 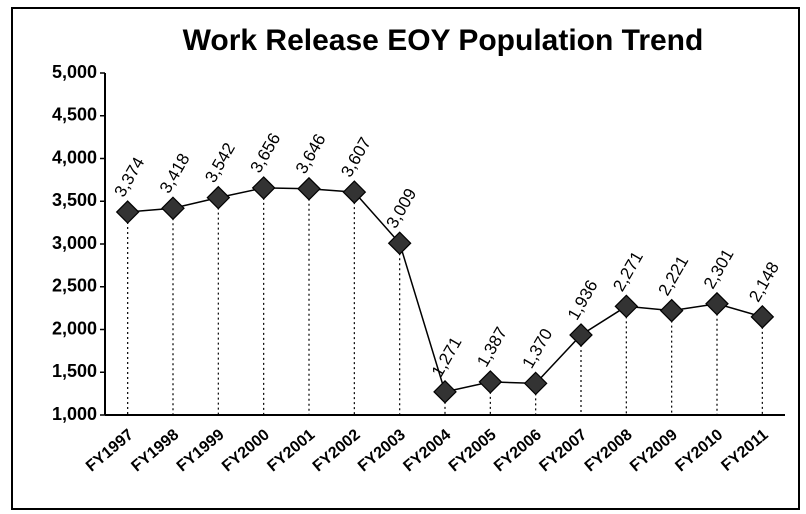 I want to click on y-tick-label: 4,000, so click(x=74, y=157).